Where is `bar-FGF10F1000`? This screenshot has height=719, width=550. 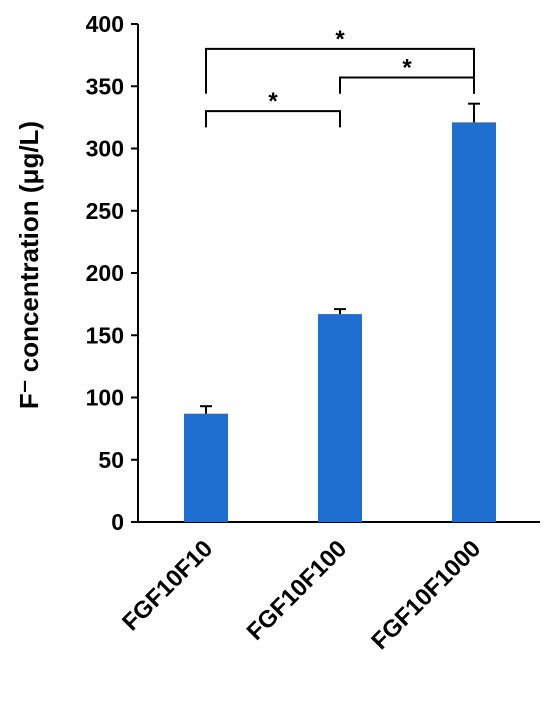
bar-FGF10F1000 is located at coordinates (474, 322).